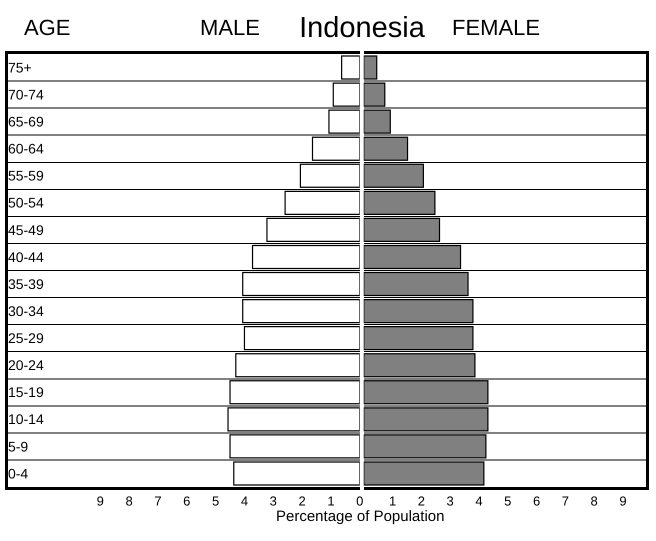 The width and height of the screenshot is (656, 541). Describe the element at coordinates (18, 473) in the screenshot. I see `y-tick-label: 0-4` at that location.